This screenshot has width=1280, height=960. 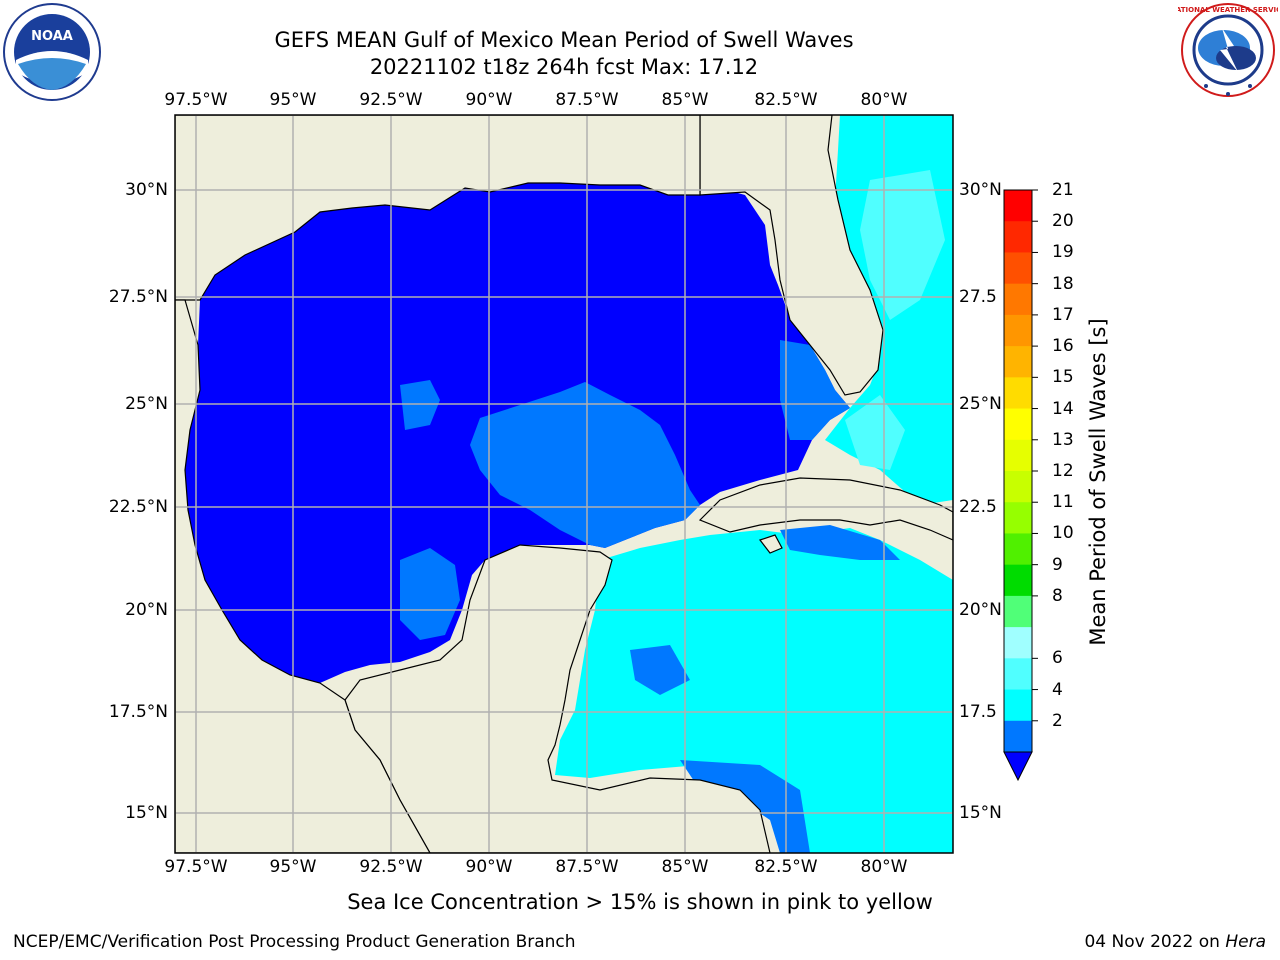 I want to click on noaa-logo: NOAA, so click(x=52, y=52).